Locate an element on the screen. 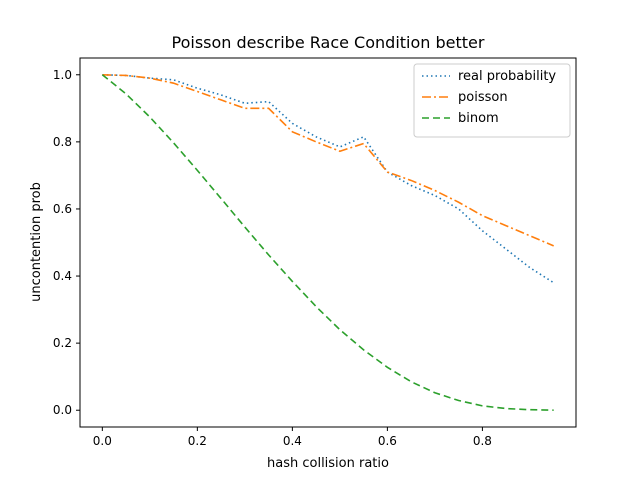 The width and height of the screenshot is (640, 480). legend-entry: binom is located at coordinates (478, 118).